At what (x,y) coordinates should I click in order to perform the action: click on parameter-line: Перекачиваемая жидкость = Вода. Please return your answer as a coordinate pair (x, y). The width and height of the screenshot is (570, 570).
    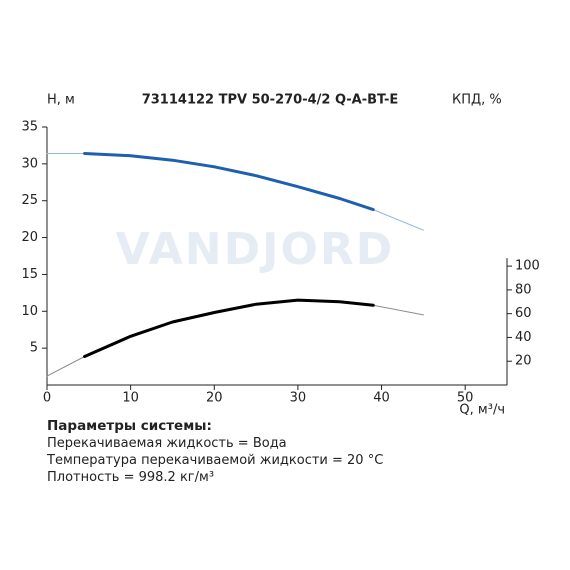
    Looking at the image, I should click on (167, 443).